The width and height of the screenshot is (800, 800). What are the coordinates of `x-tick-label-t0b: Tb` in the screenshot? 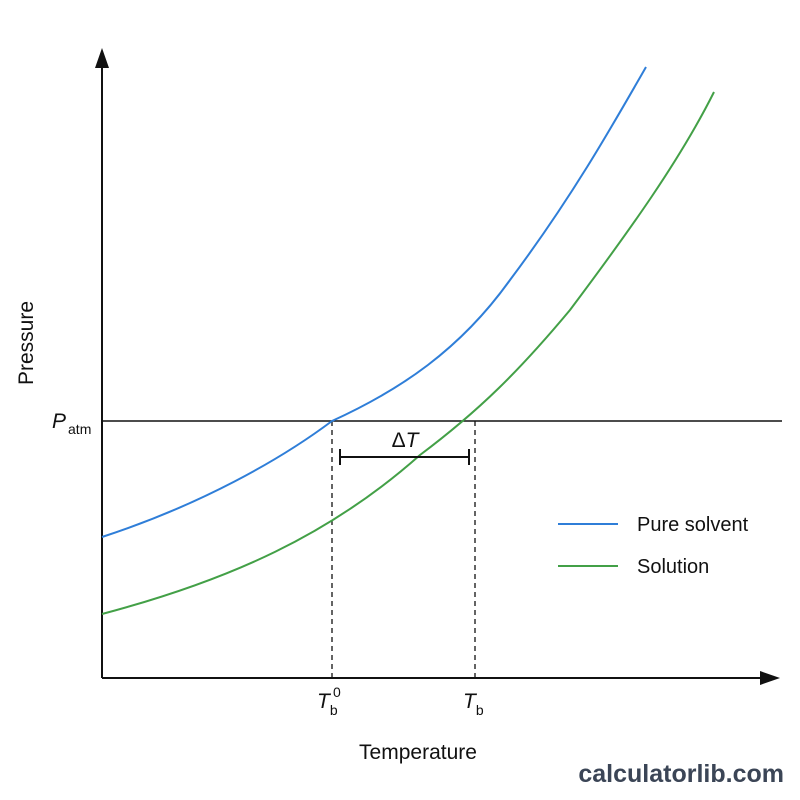 It's located at (327, 704).